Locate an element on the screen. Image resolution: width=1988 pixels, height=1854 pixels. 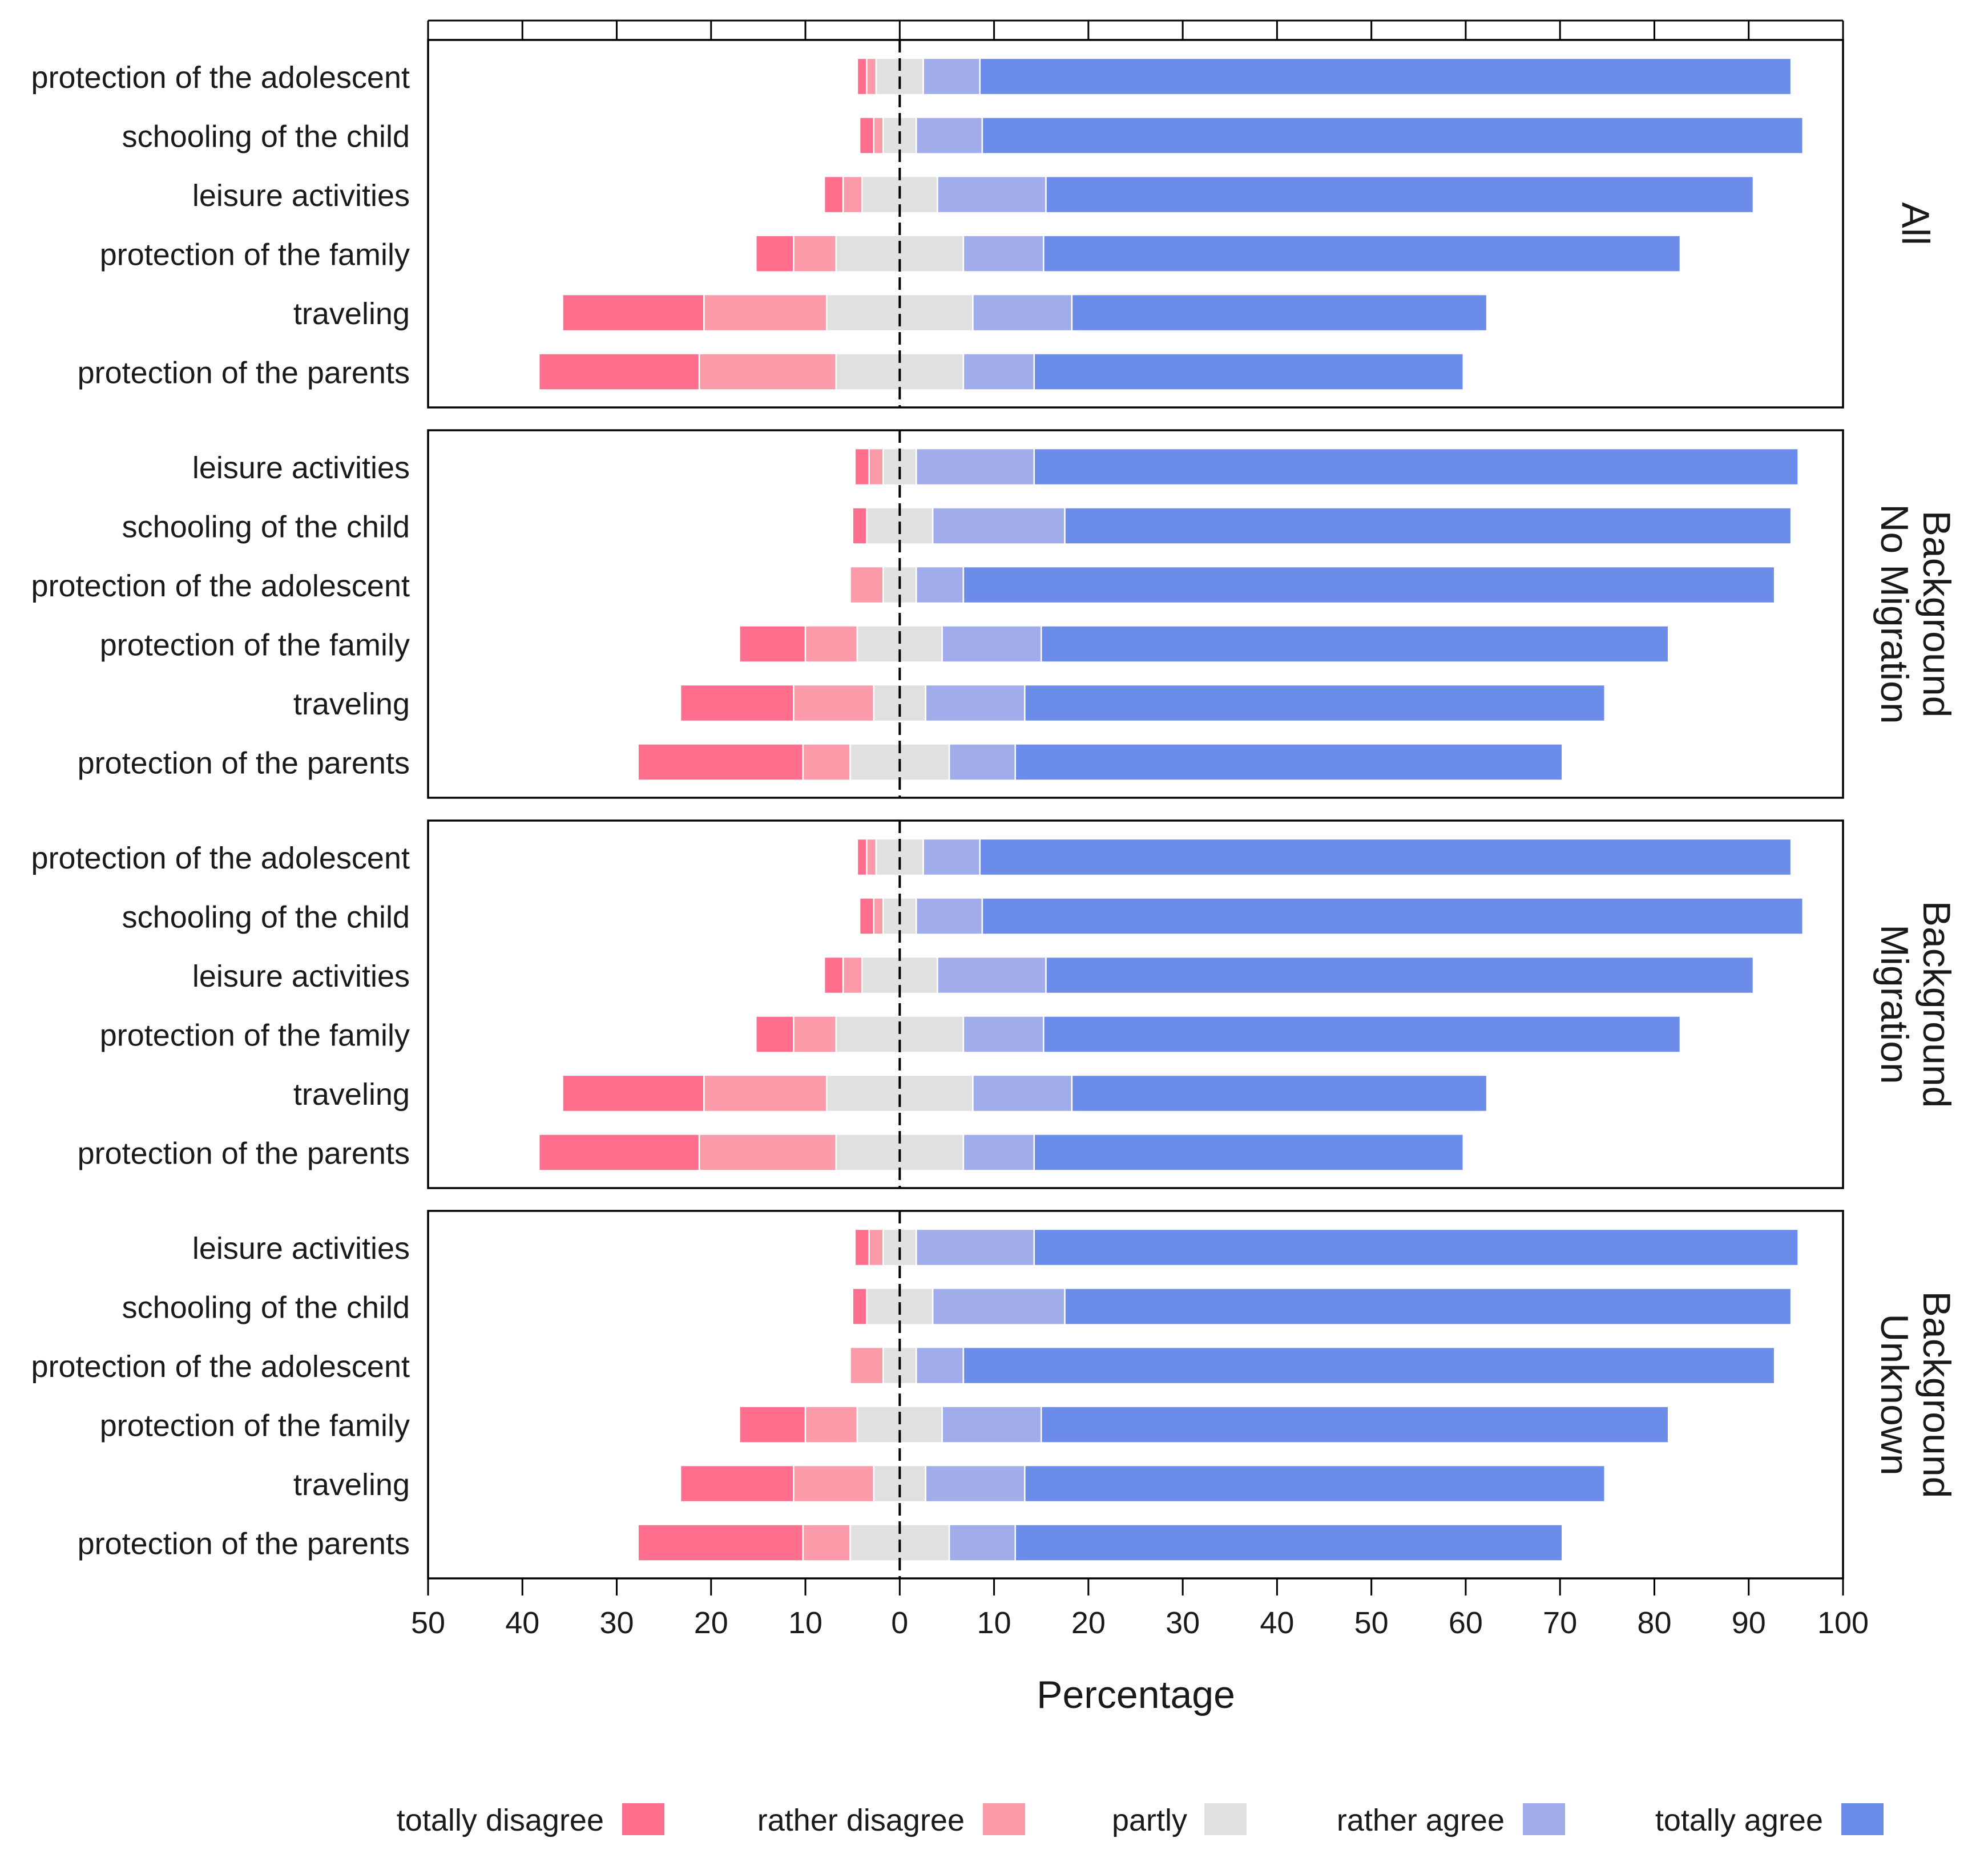
top-axis is located at coordinates (1135, 29).